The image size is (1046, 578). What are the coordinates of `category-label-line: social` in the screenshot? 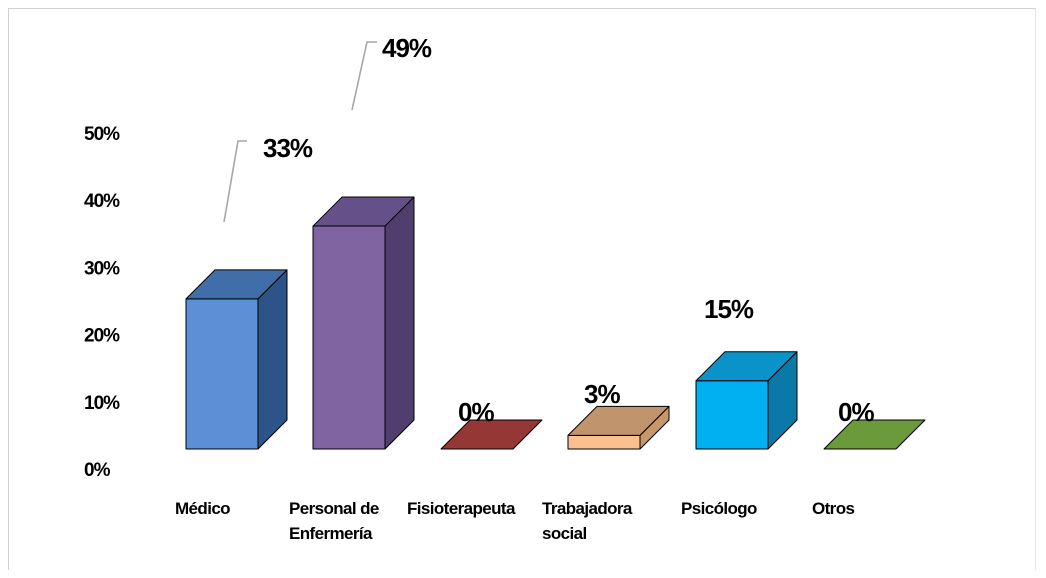 It's located at (564, 533).